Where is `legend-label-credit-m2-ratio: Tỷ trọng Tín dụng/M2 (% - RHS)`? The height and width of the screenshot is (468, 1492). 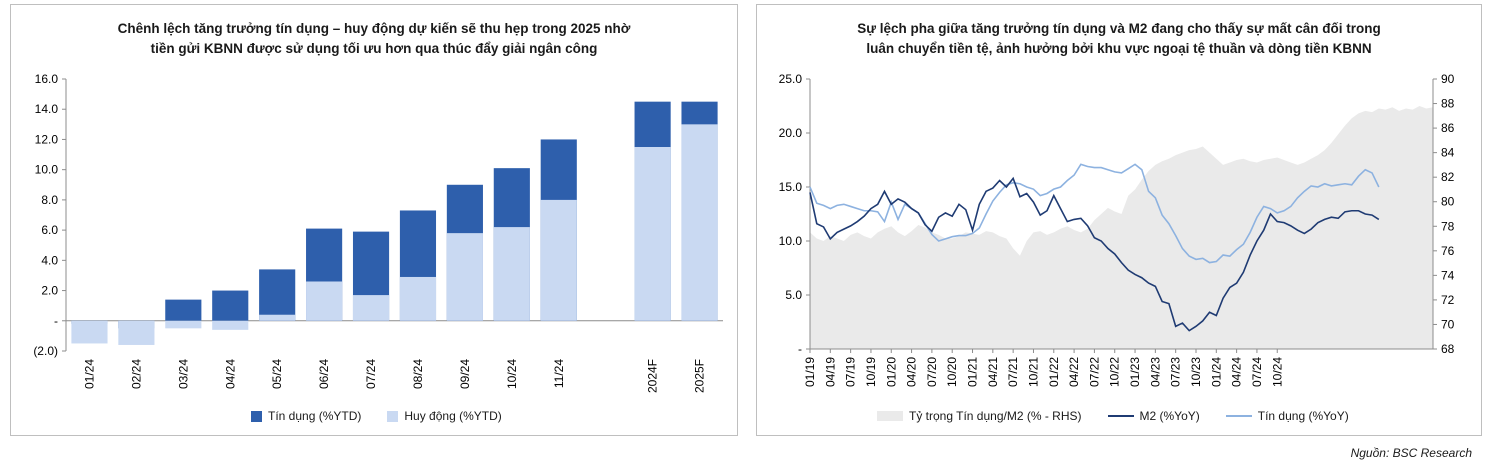
legend-label-credit-m2-ratio: Tỷ trọng Tín dụng/M2 (% - RHS) is located at coordinates (995, 416).